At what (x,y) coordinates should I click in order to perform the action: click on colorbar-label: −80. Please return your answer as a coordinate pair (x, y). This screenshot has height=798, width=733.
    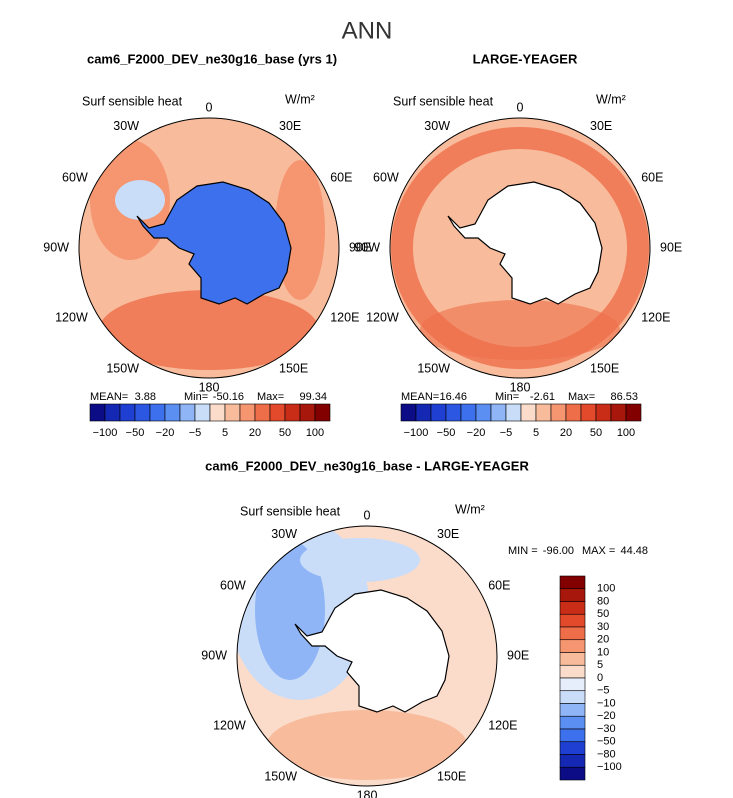
    Looking at the image, I should click on (606, 754).